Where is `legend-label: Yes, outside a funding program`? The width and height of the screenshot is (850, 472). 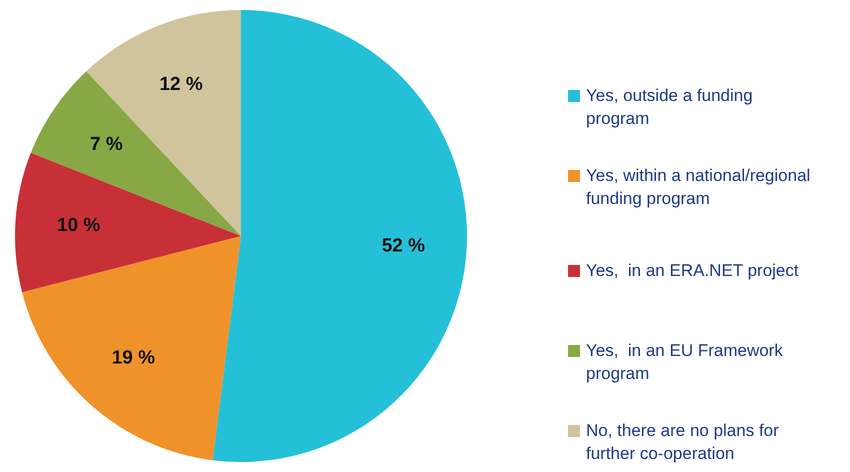
legend-label: Yes, outside a funding program is located at coordinates (670, 107).